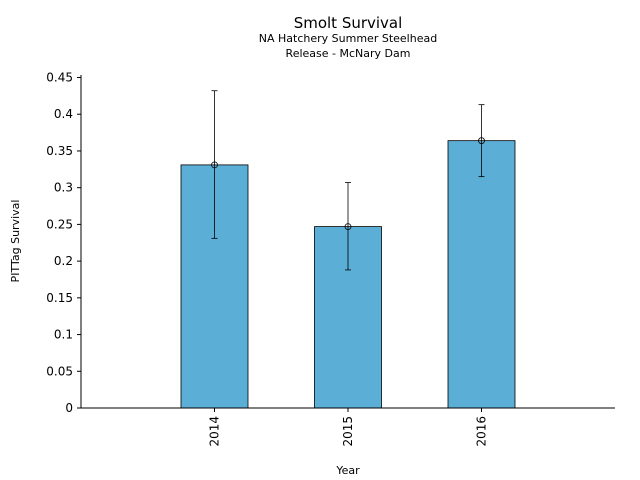 This screenshot has width=640, height=480. I want to click on y-tick-label: 0.2, so click(63, 261).